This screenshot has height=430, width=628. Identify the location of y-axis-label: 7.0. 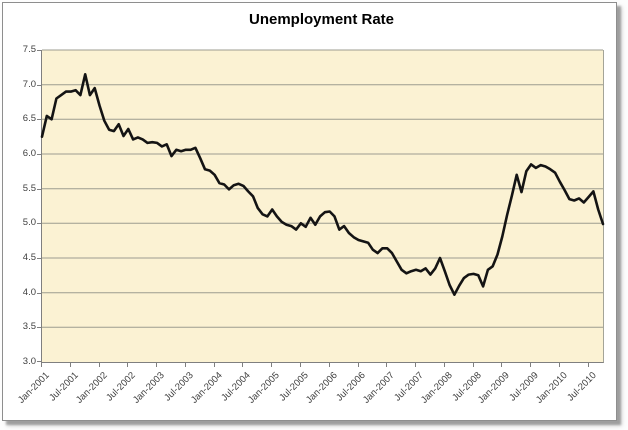
(29, 84).